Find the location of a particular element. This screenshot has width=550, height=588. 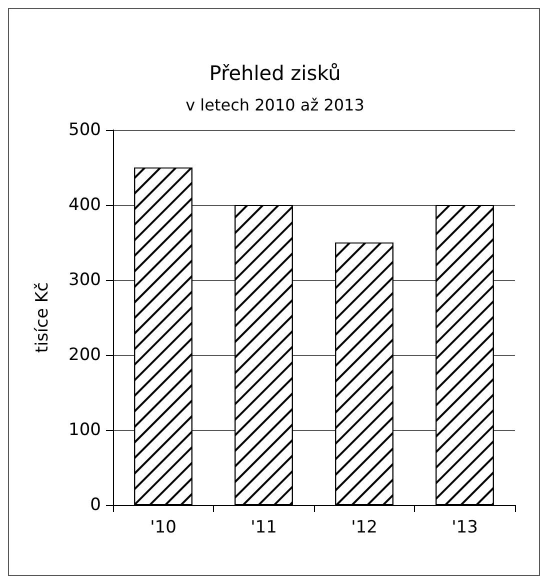

x-tick-label: '10 is located at coordinates (163, 528).